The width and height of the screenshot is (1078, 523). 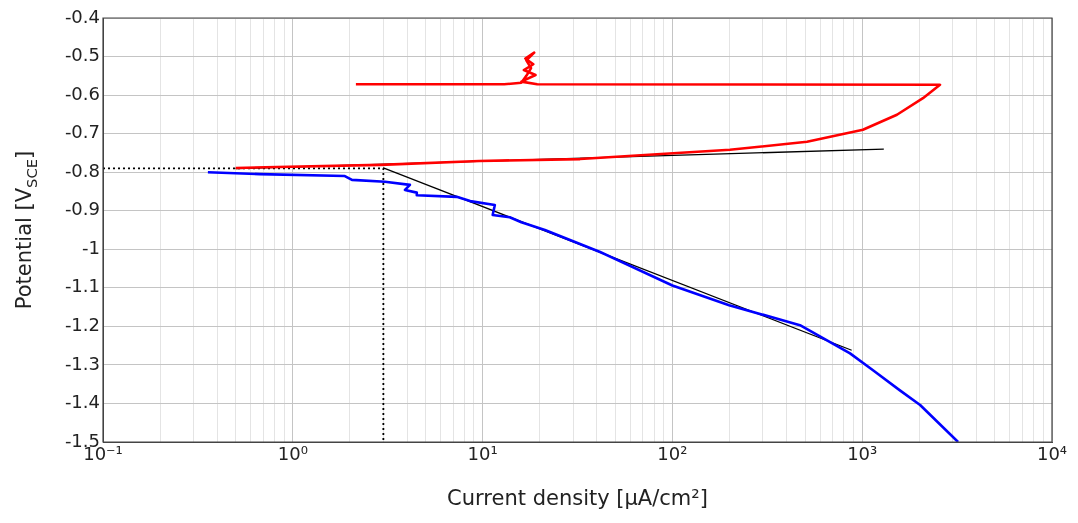 What do you see at coordinates (82, 209) in the screenshot?
I see `y-tick-label: -0.9` at bounding box center [82, 209].